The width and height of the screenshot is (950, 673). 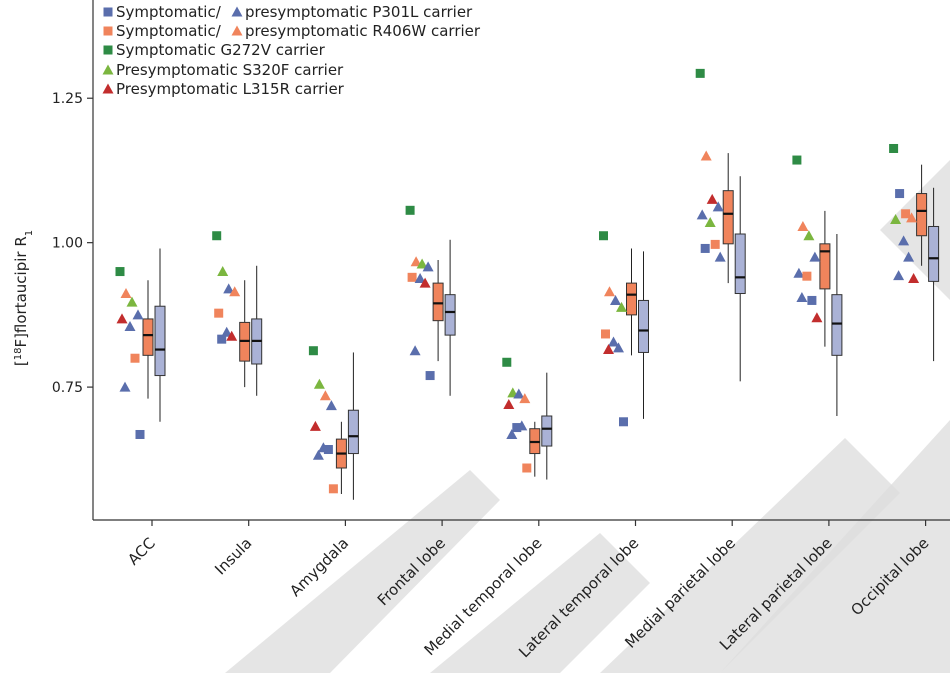 What do you see at coordinates (141, 551) in the screenshot?
I see `x-tick-label: ACC` at bounding box center [141, 551].